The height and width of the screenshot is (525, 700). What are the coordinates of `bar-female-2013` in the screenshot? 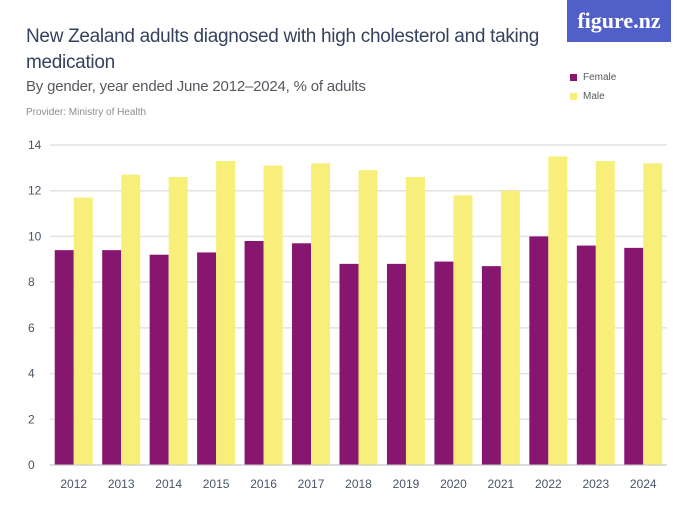 It's located at (112, 357).